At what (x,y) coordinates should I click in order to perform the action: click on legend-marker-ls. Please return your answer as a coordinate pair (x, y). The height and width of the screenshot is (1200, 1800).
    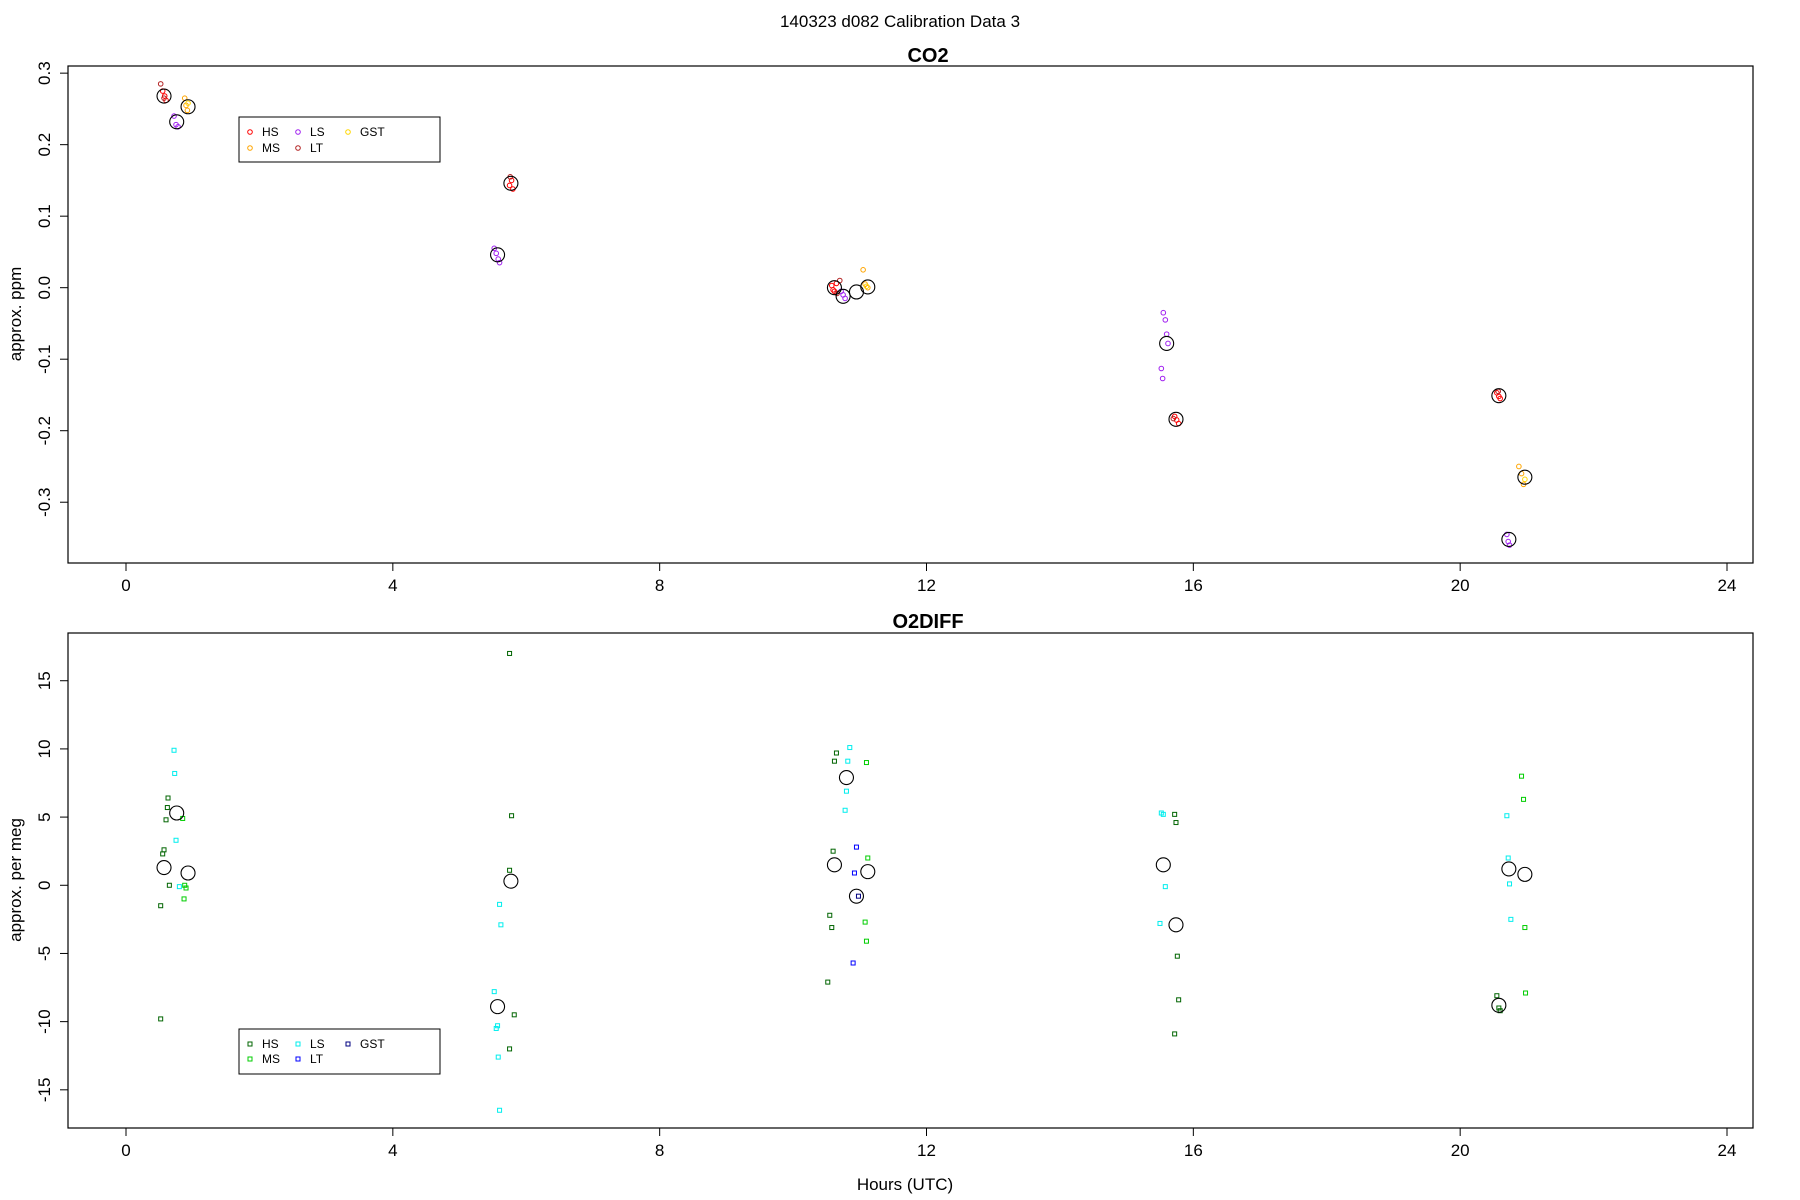
    Looking at the image, I should click on (298, 1044).